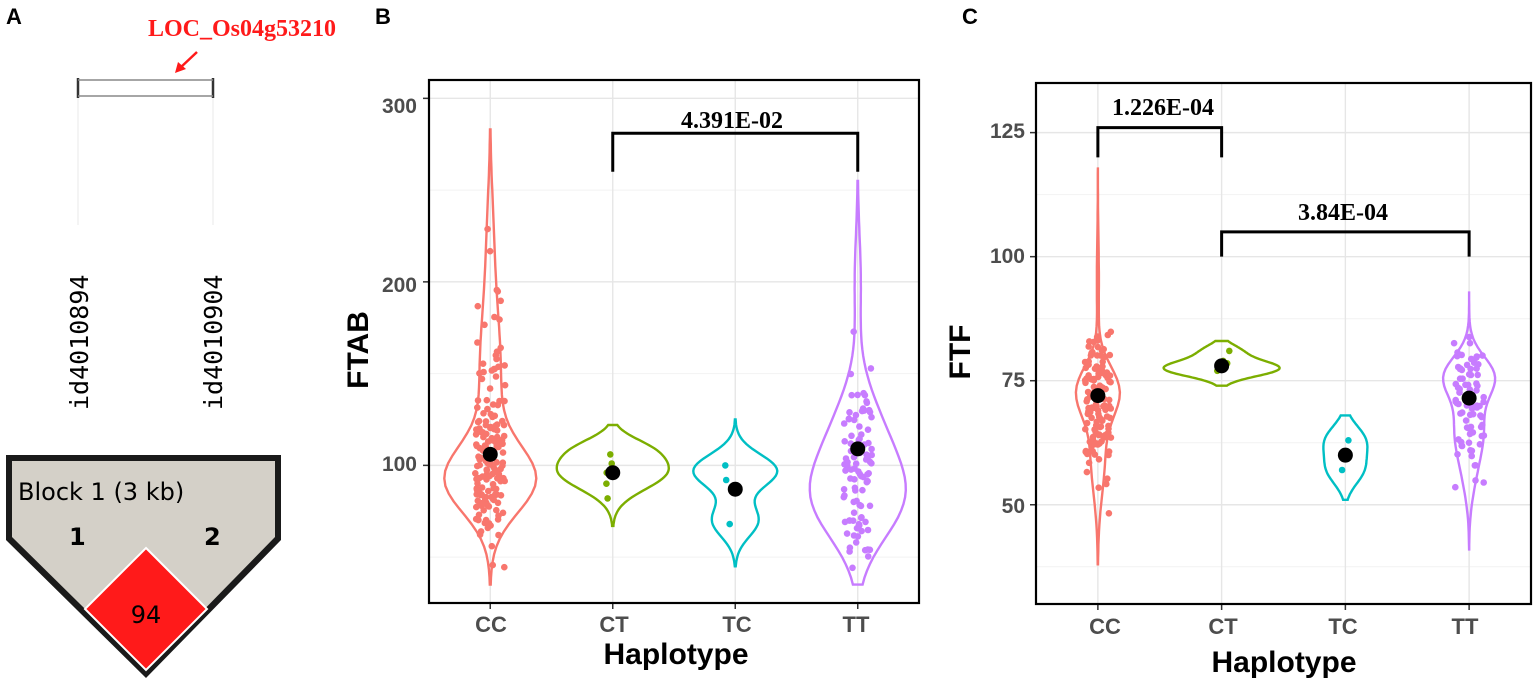  I want to click on violin-outline-tt, so click(1469, 421).